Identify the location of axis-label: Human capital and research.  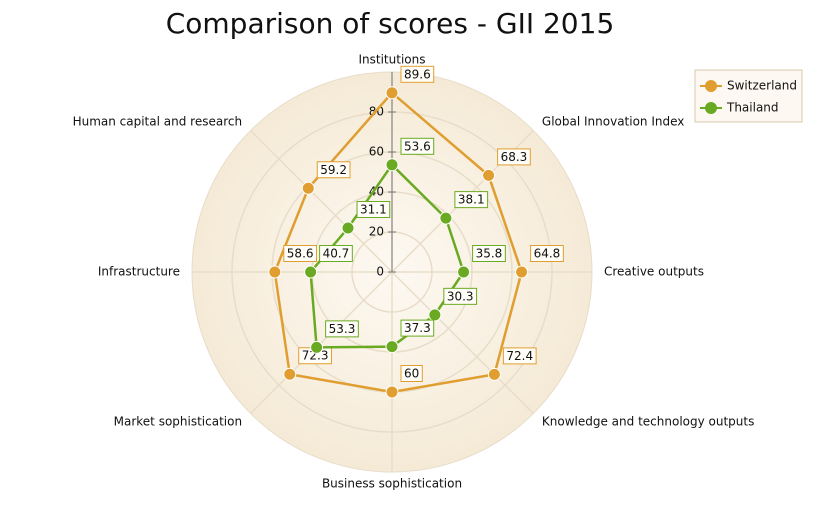
(158, 122).